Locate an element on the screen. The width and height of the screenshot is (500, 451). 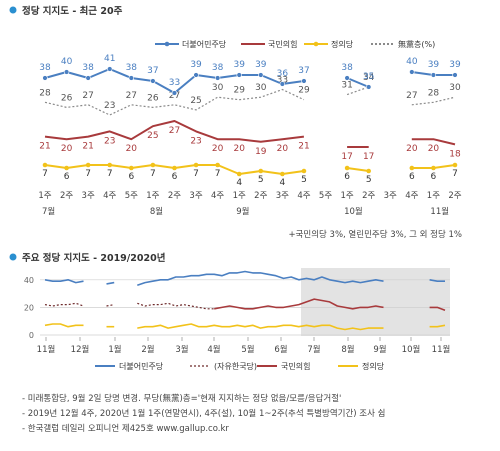
month-label: 10월 is located at coordinates (353, 211).